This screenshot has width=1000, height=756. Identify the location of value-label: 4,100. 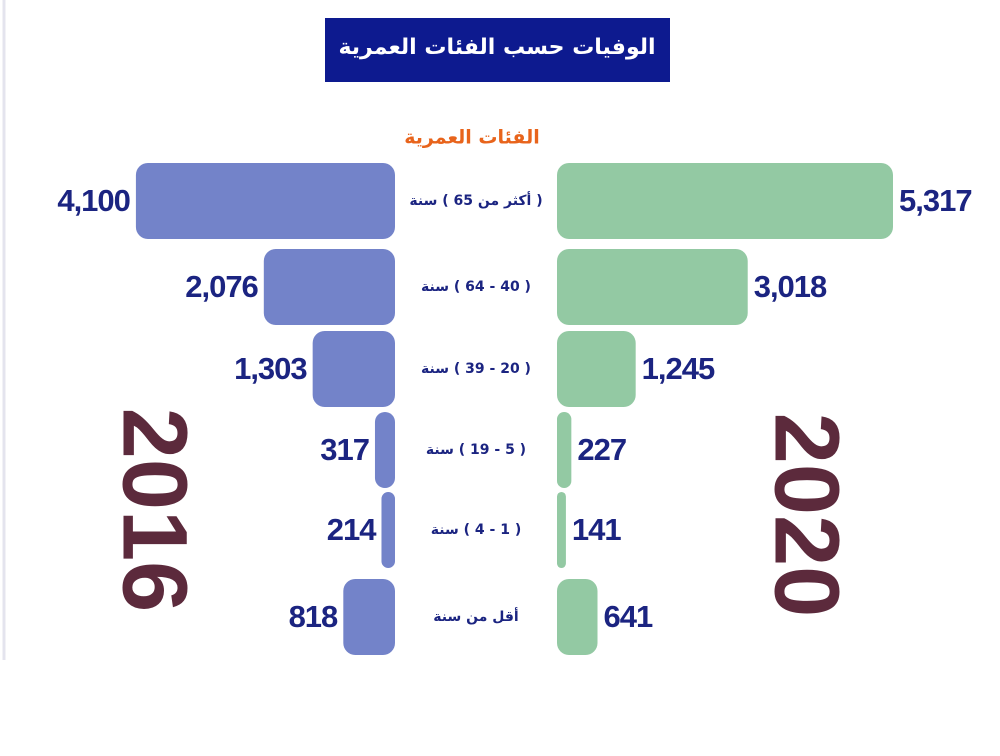
(93, 200).